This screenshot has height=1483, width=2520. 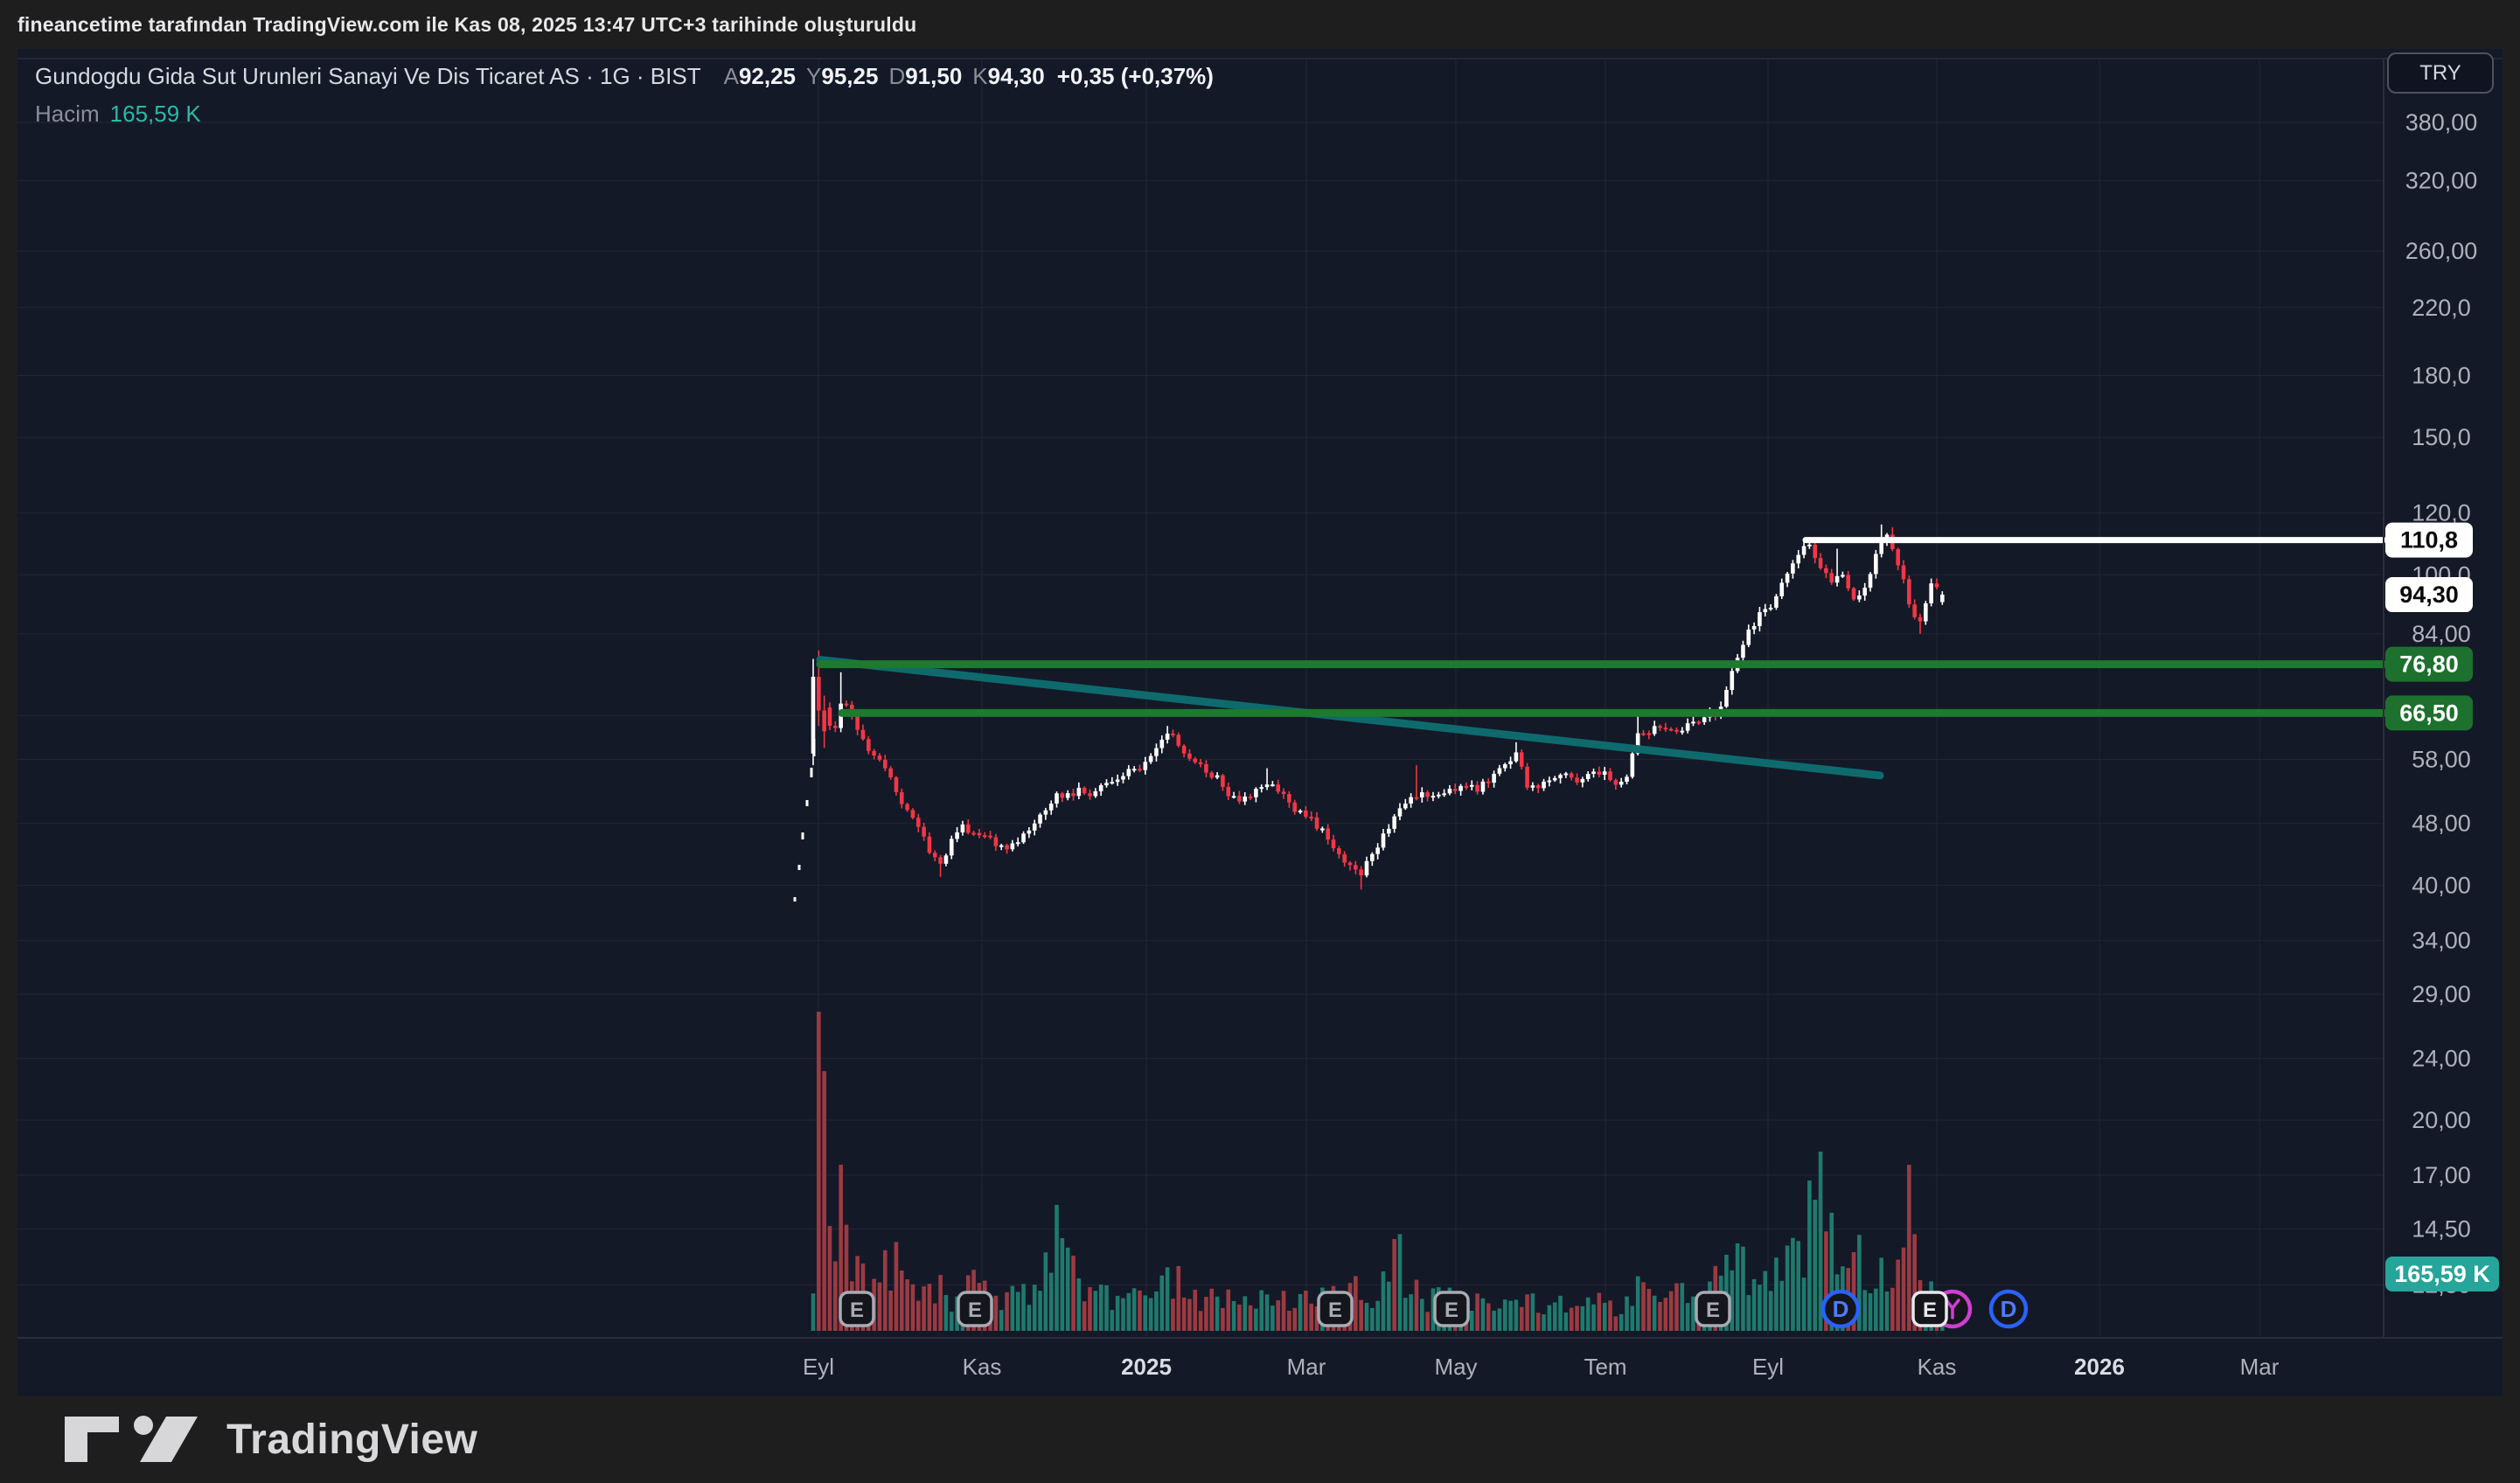 What do you see at coordinates (850, 76) in the screenshot?
I see `high-value: 95,25` at bounding box center [850, 76].